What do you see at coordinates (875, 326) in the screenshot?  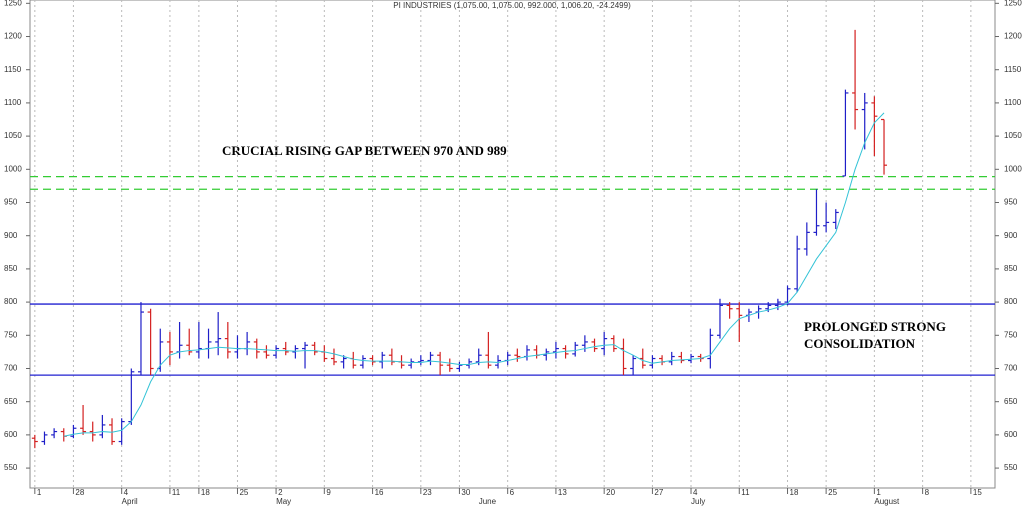 I see `annotation: PROLONGED STRONG` at bounding box center [875, 326].